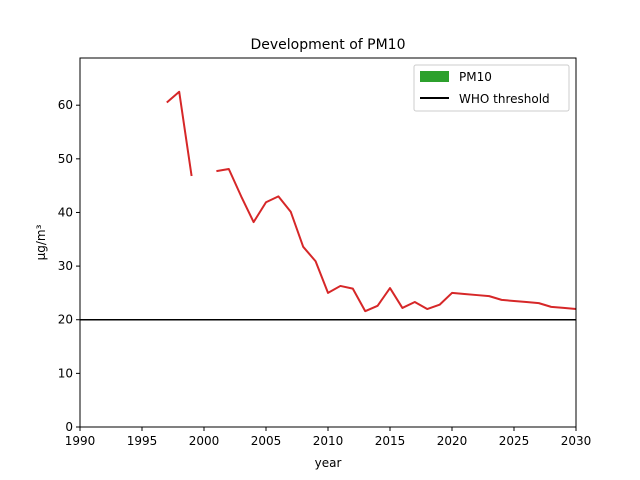 The width and height of the screenshot is (640, 480). Describe the element at coordinates (434, 76) in the screenshot. I see `legend-swatch-pm10` at that location.